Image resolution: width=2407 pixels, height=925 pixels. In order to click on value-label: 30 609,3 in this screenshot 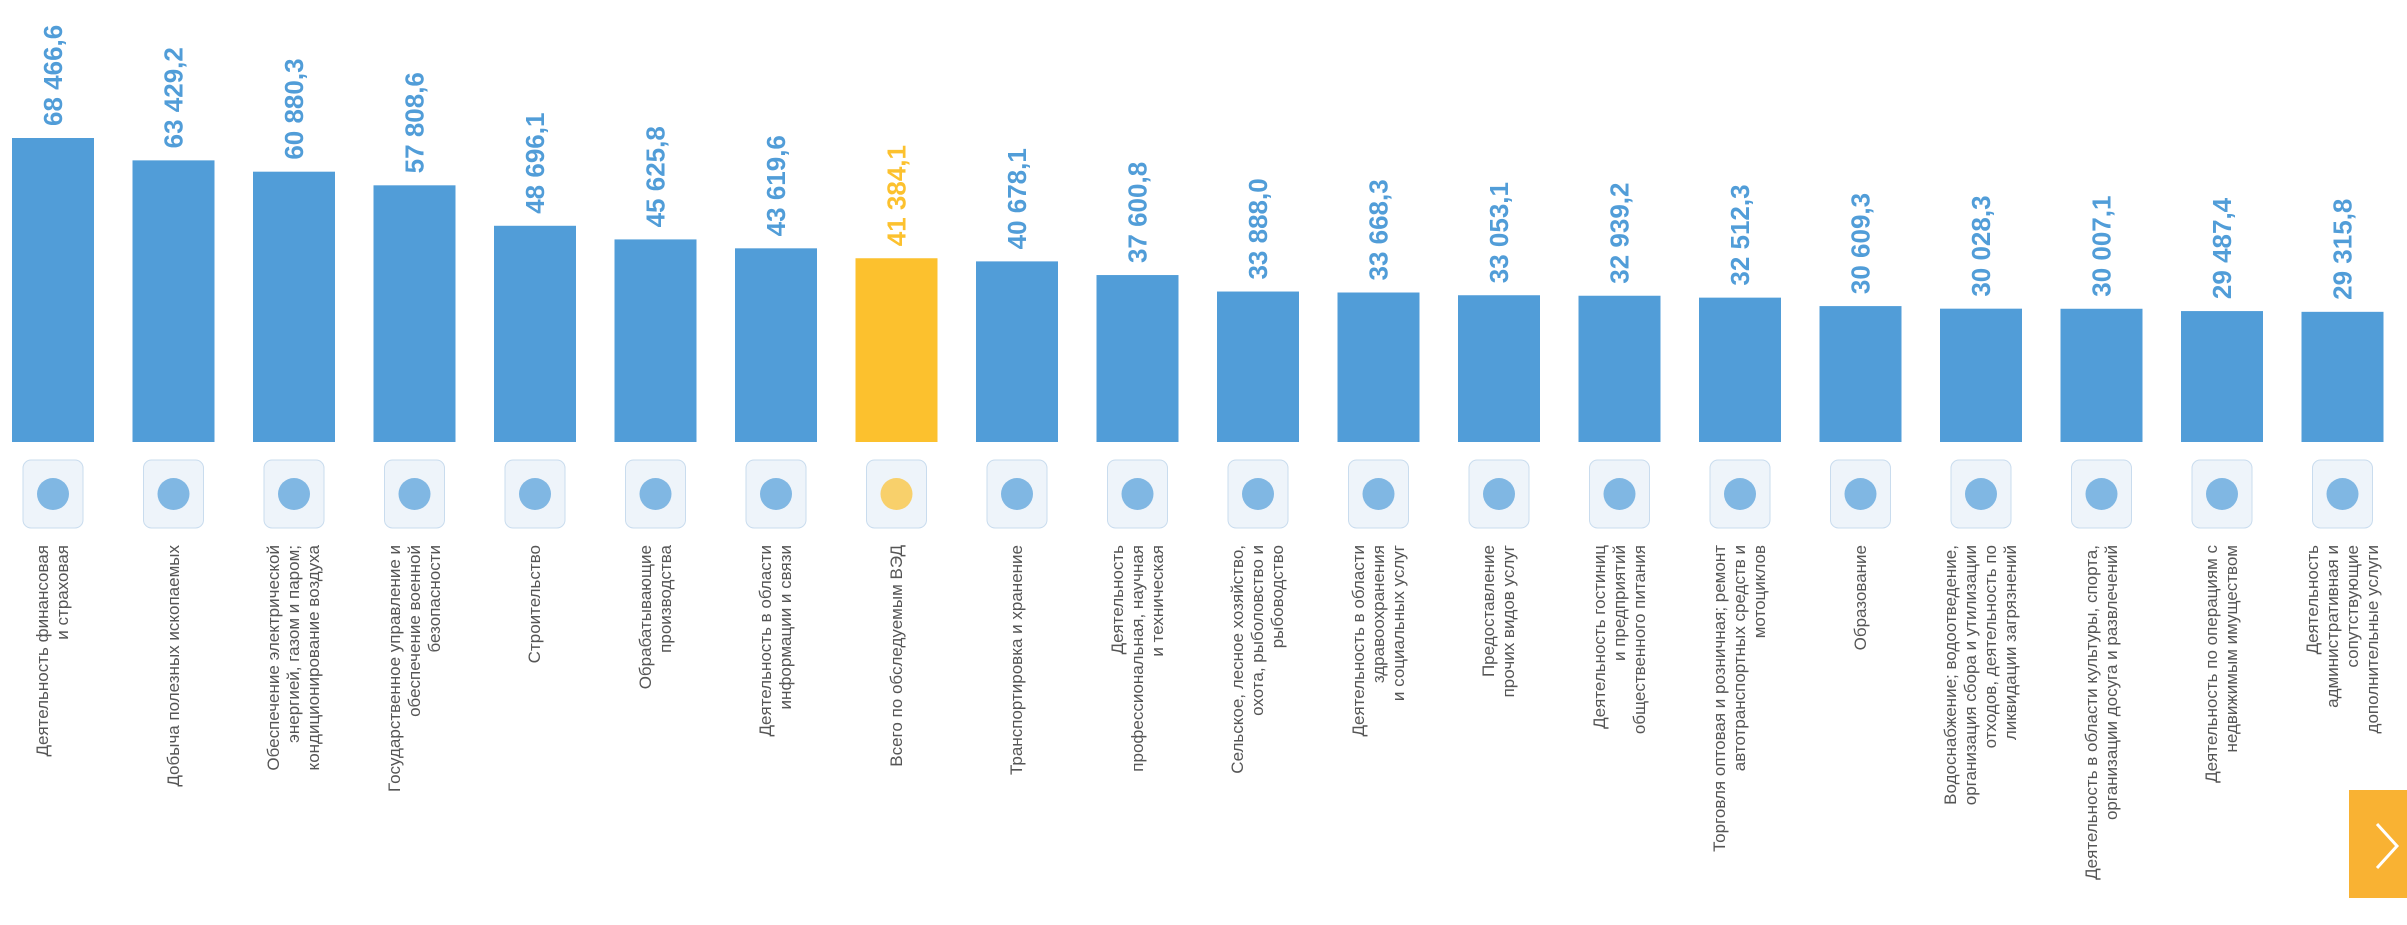, I will do `click(1861, 243)`.